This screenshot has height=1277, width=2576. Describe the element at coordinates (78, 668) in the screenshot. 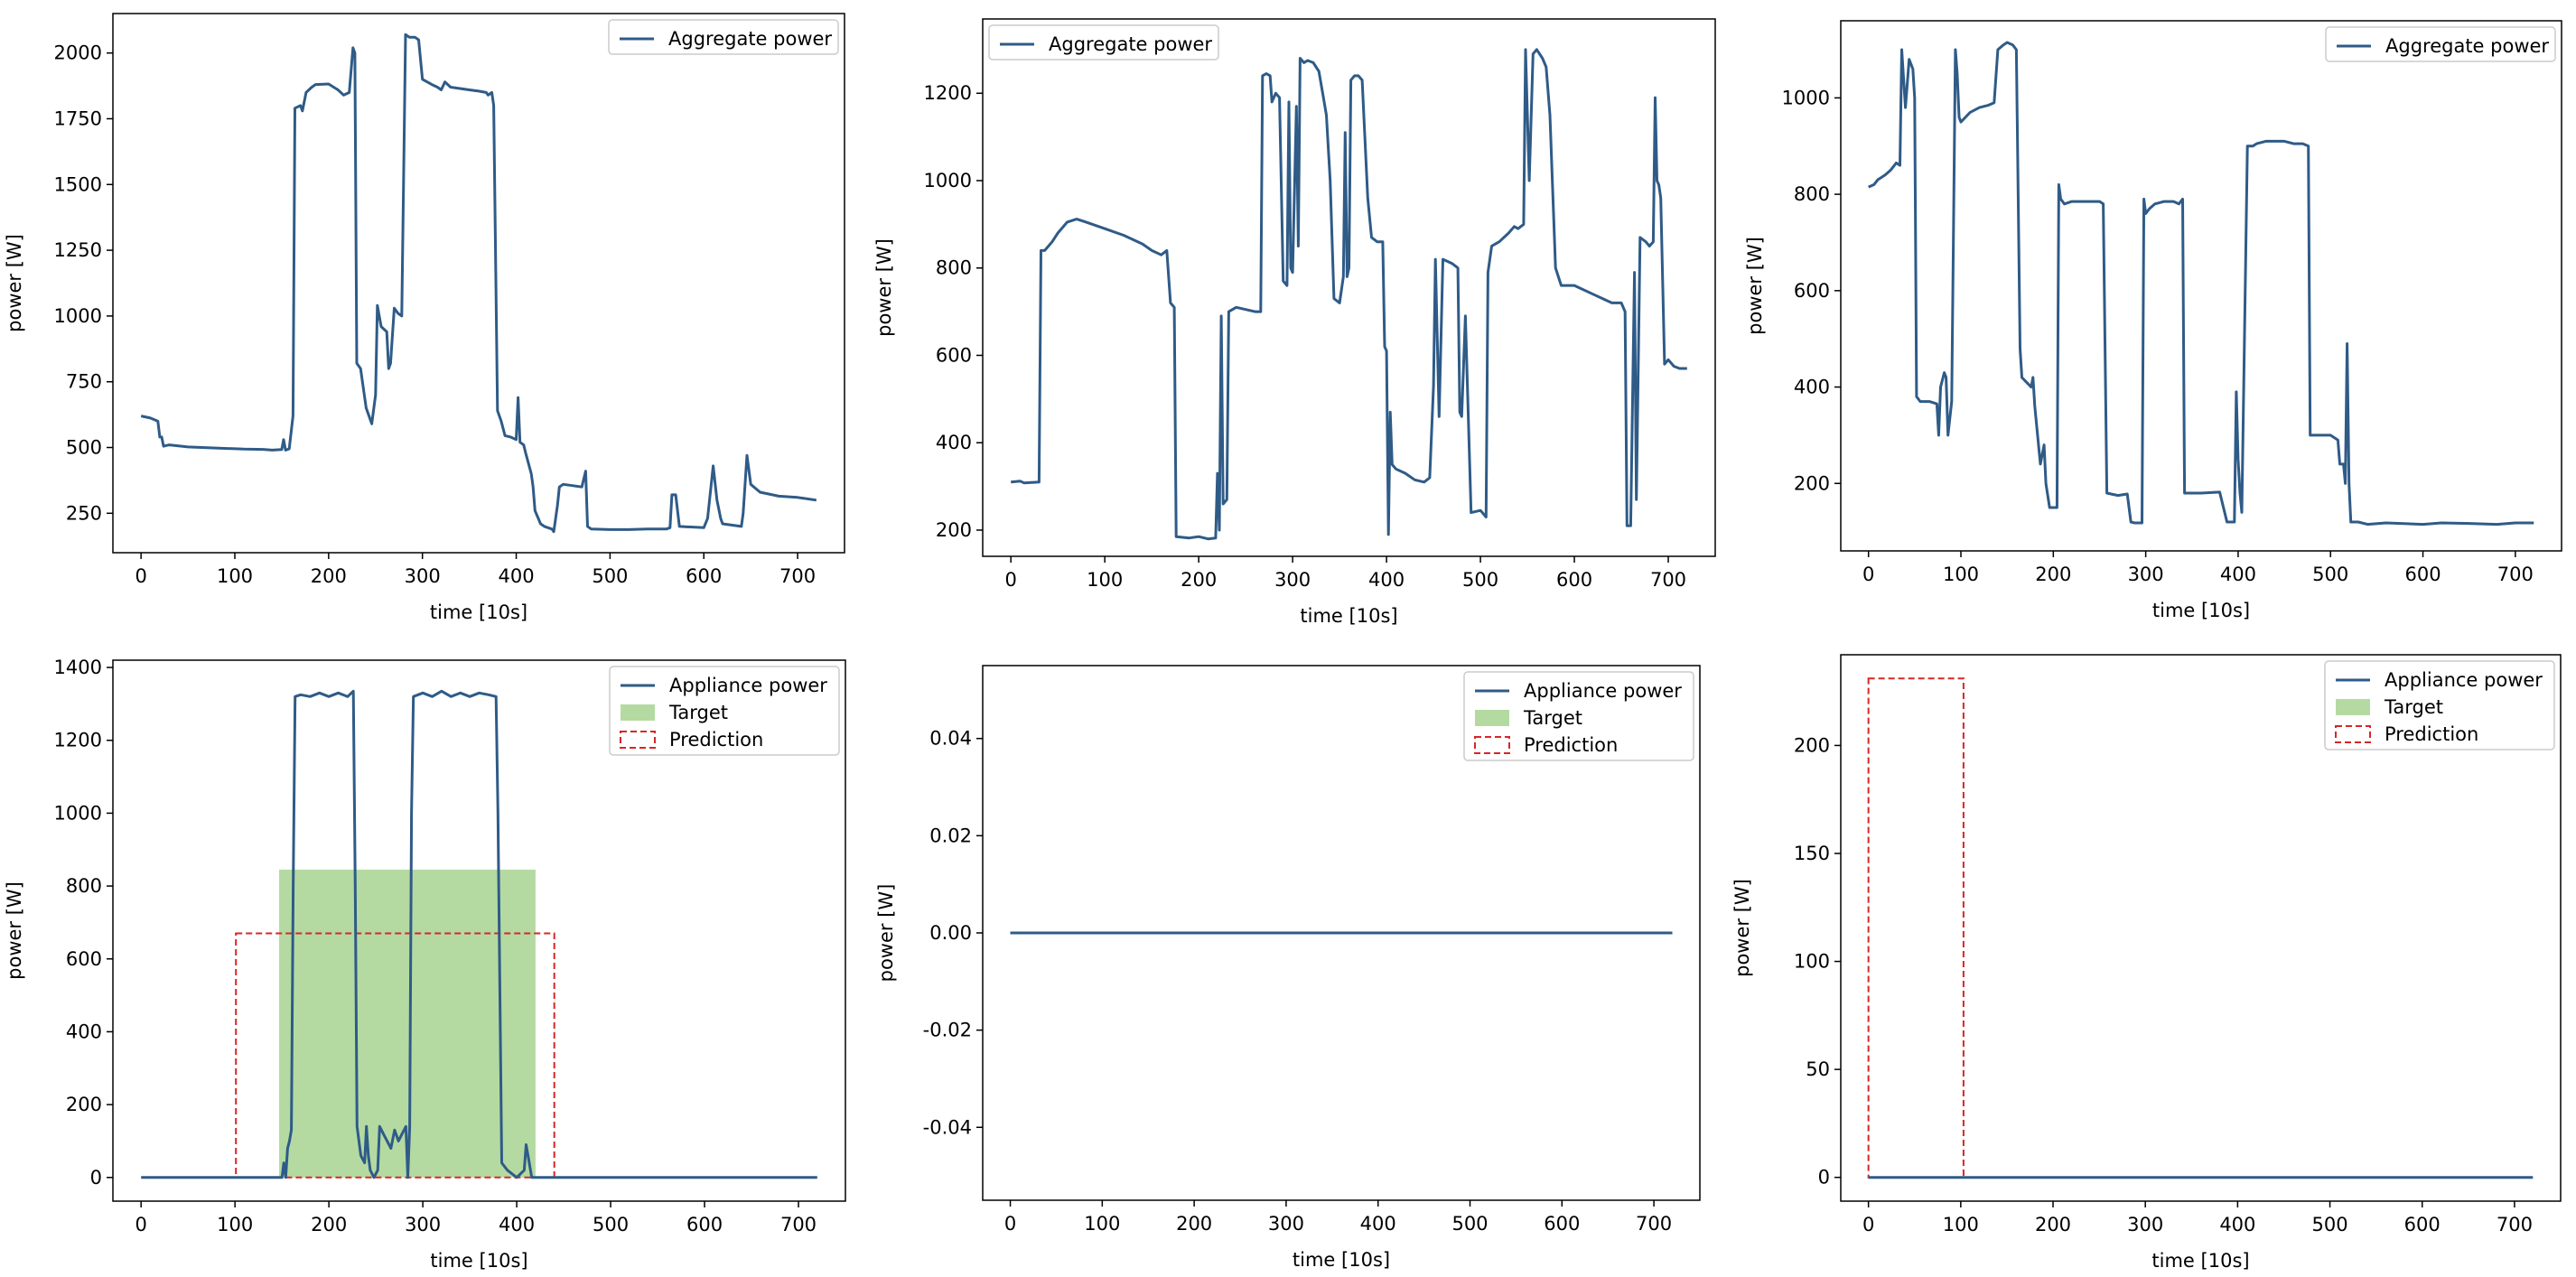

I see `y-tick-label: 1400` at that location.